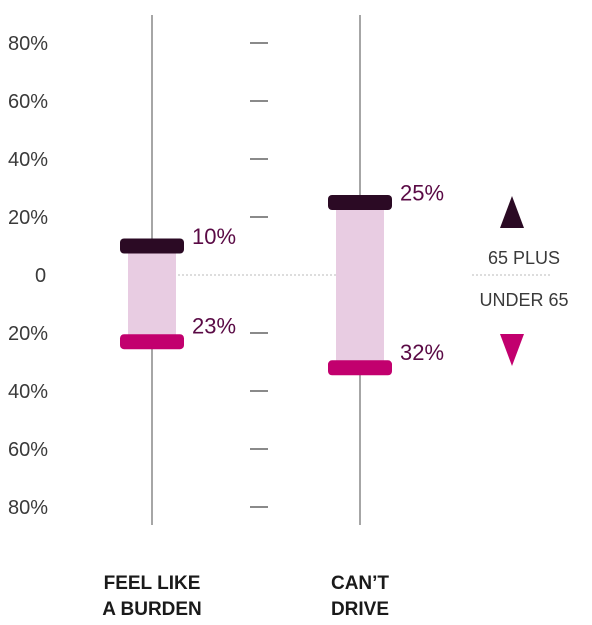 Image resolution: width=592 pixels, height=625 pixels. I want to click on legend-down-triangle-icon, so click(512, 350).